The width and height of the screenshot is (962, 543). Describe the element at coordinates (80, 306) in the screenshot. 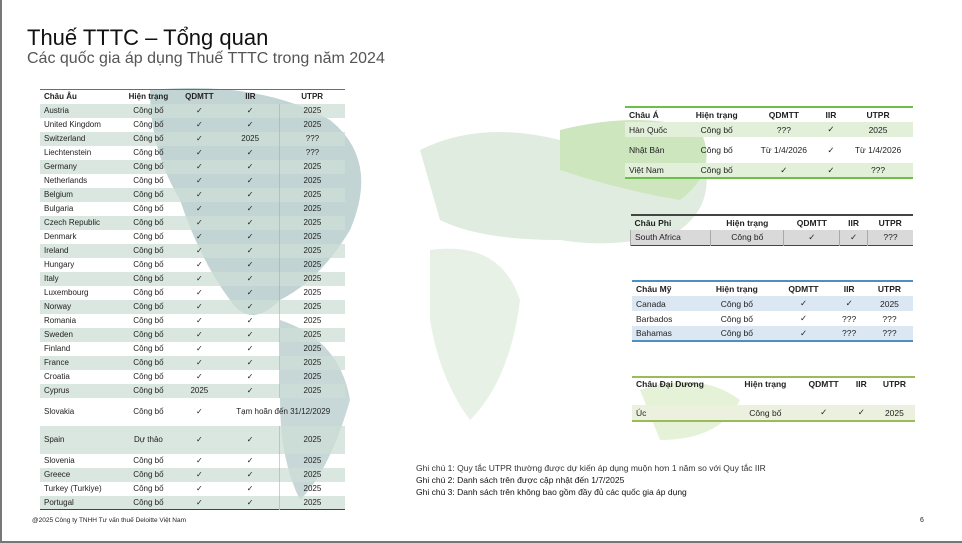

I see `country-cell: Norway` at that location.